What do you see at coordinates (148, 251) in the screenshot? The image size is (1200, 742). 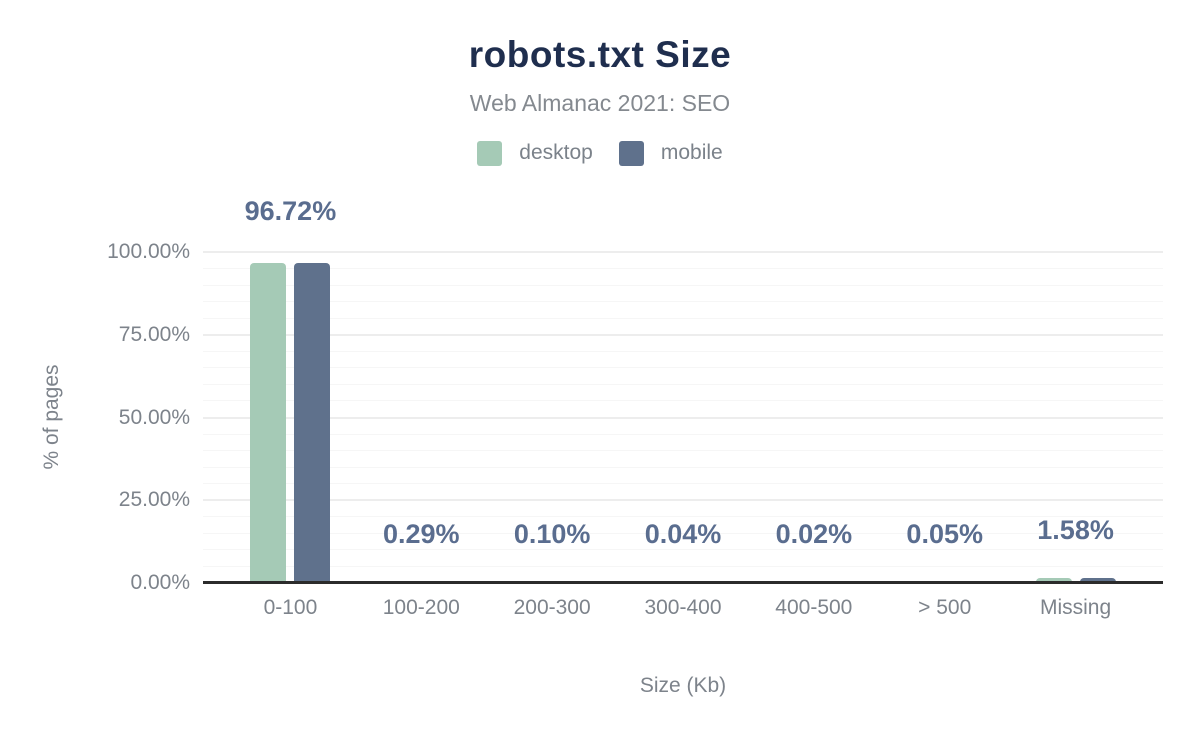 I see `y-tick-label: 100.00%` at bounding box center [148, 251].